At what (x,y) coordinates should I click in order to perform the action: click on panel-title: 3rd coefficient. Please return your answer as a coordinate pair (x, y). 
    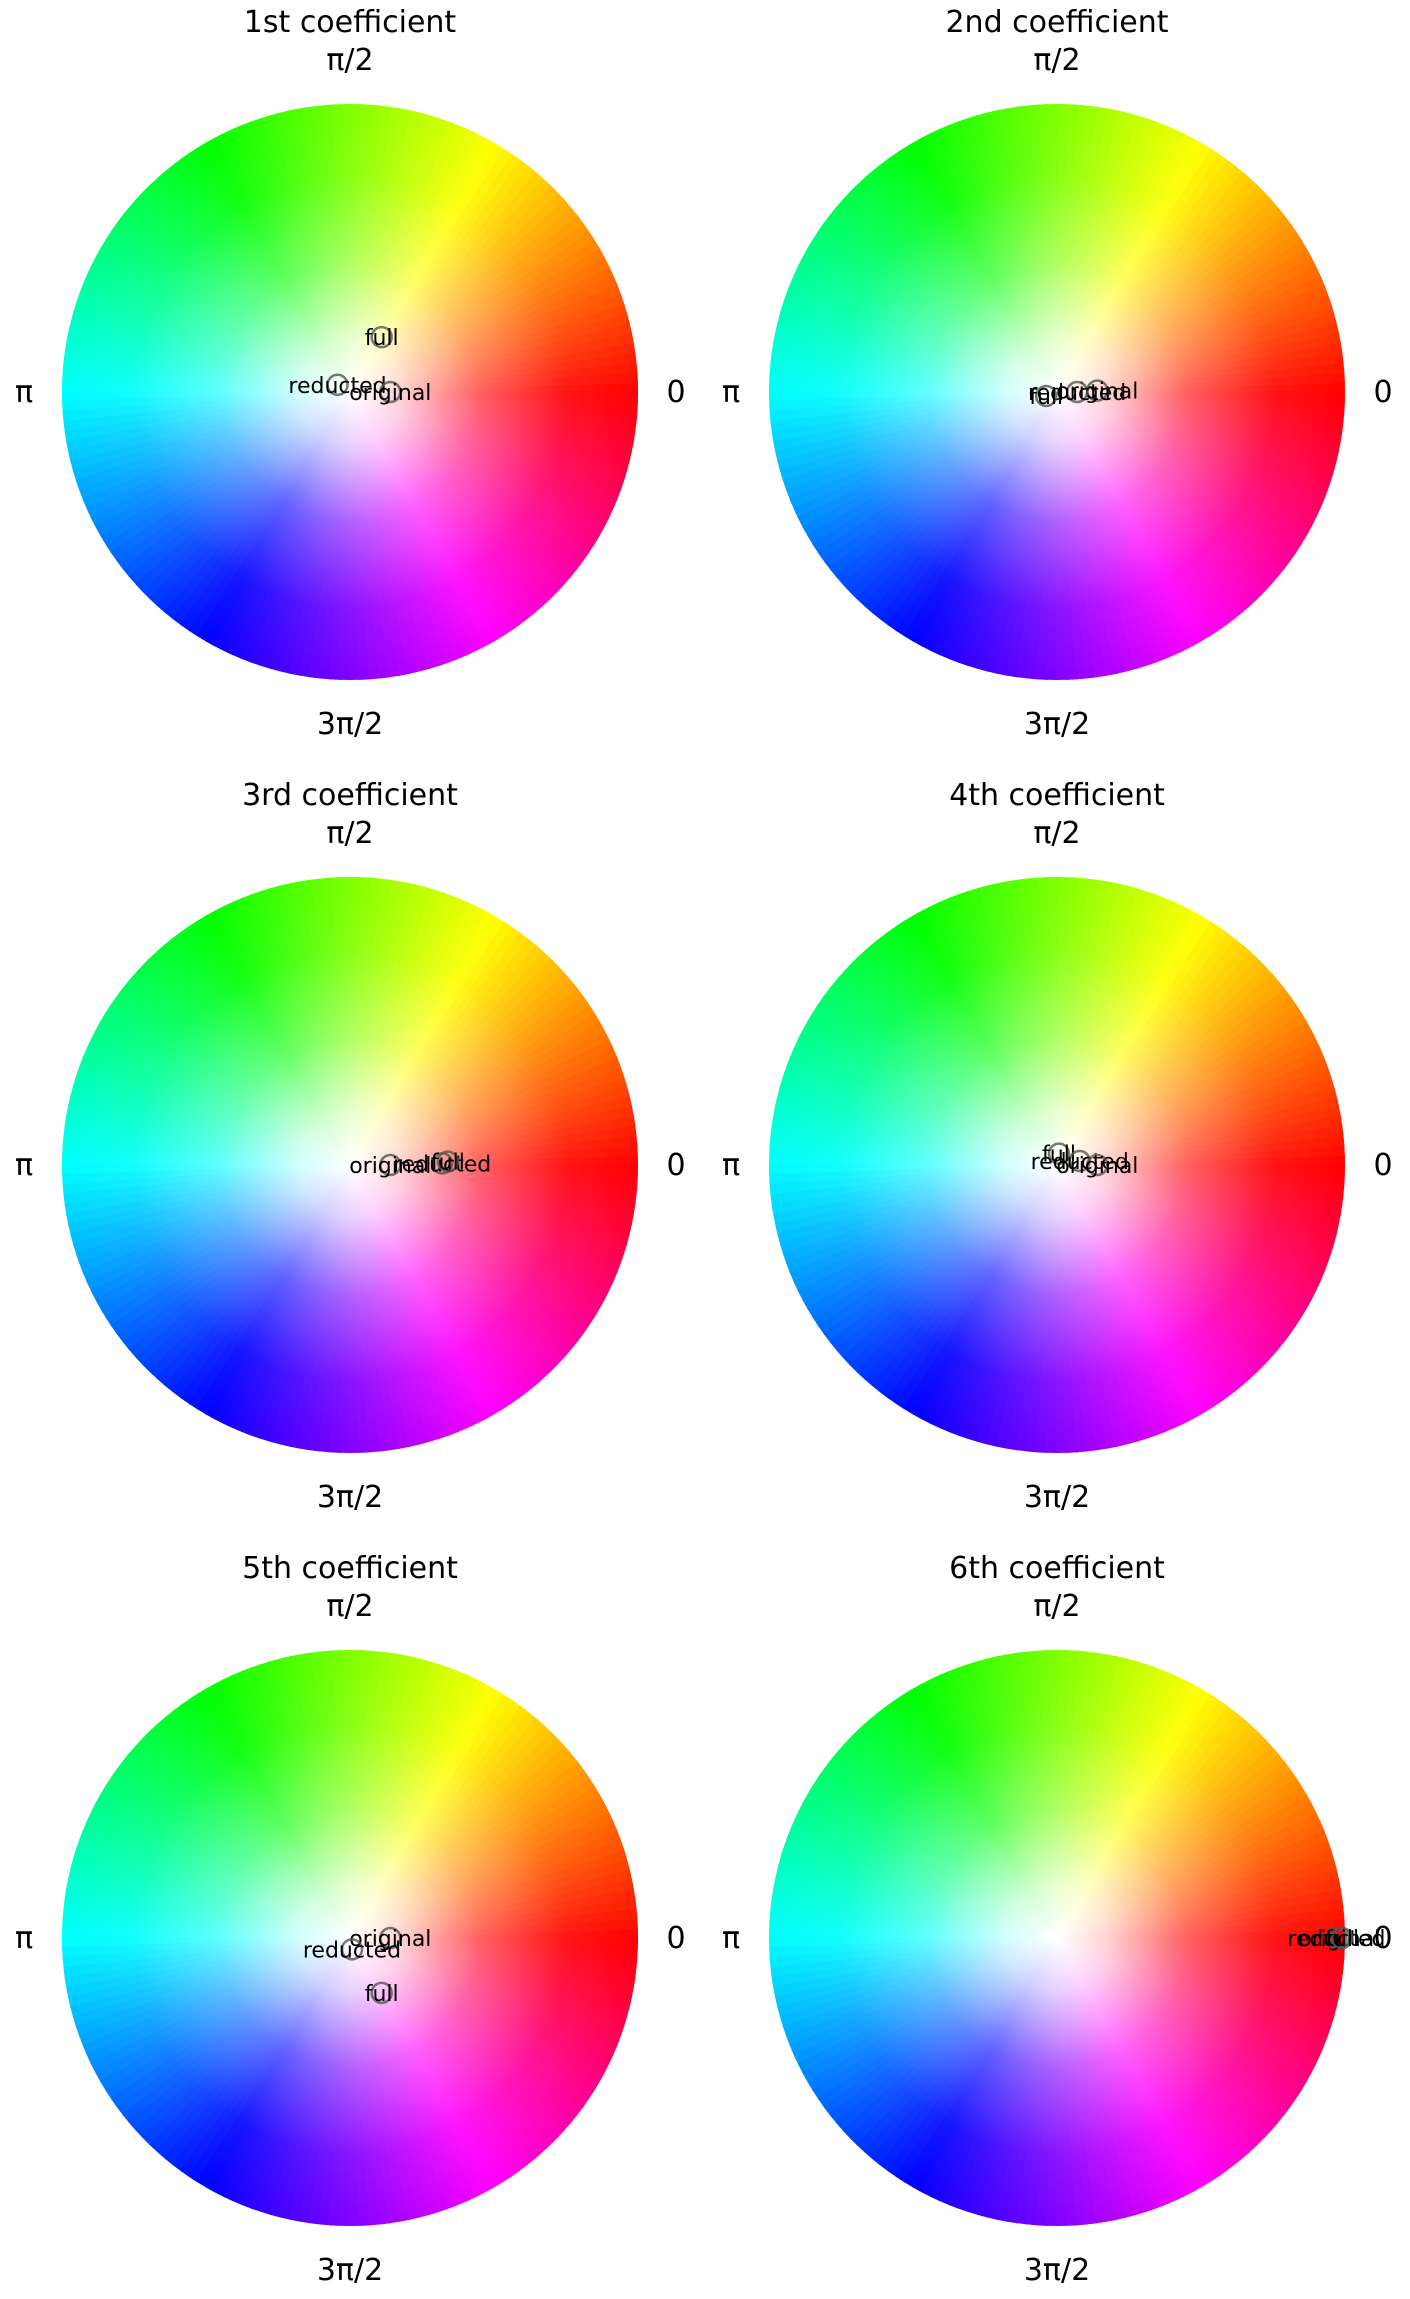
    Looking at the image, I should click on (350, 795).